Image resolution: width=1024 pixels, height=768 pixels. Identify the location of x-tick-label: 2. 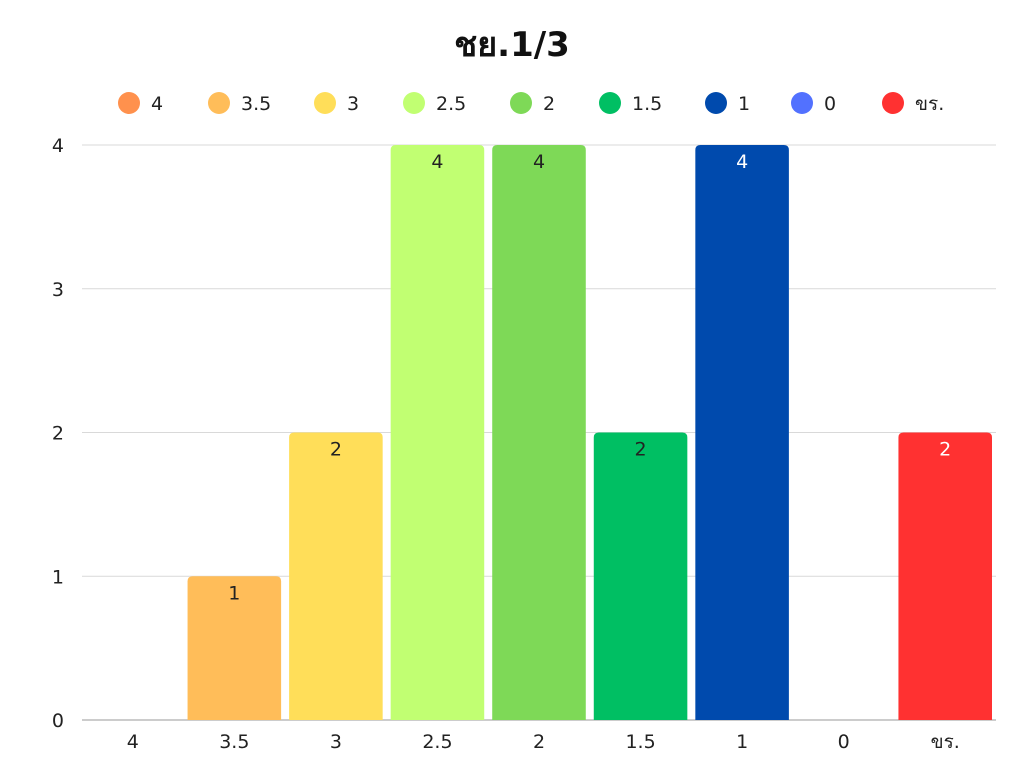
(539, 742).